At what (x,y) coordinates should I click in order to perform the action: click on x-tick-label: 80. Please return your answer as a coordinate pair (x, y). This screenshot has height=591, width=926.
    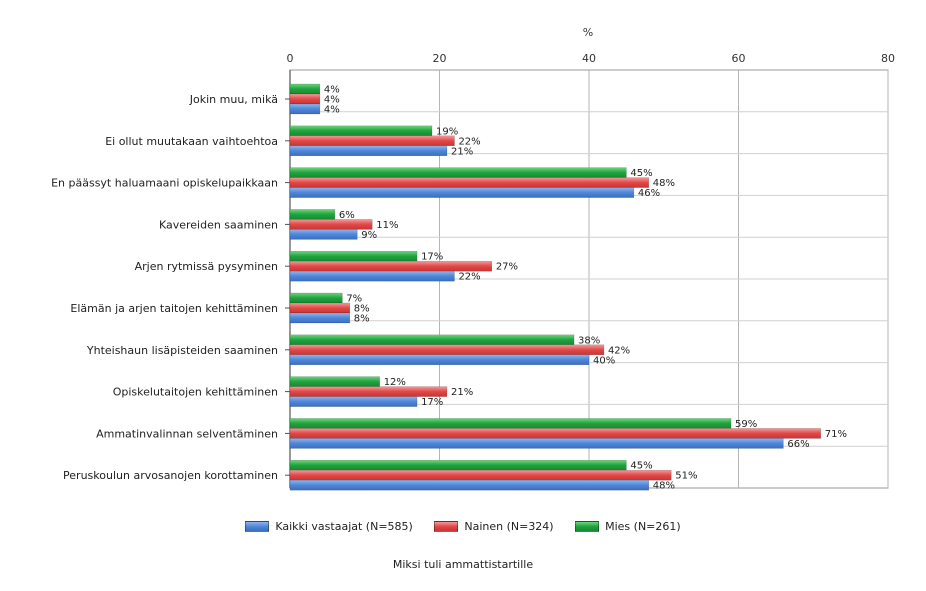
    Looking at the image, I should click on (888, 58).